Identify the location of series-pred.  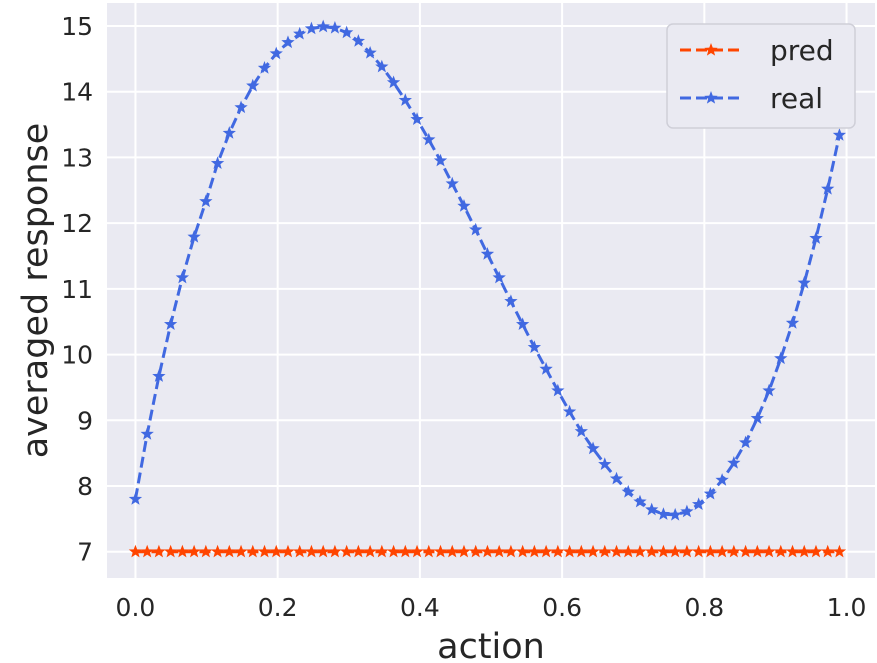
(487, 551).